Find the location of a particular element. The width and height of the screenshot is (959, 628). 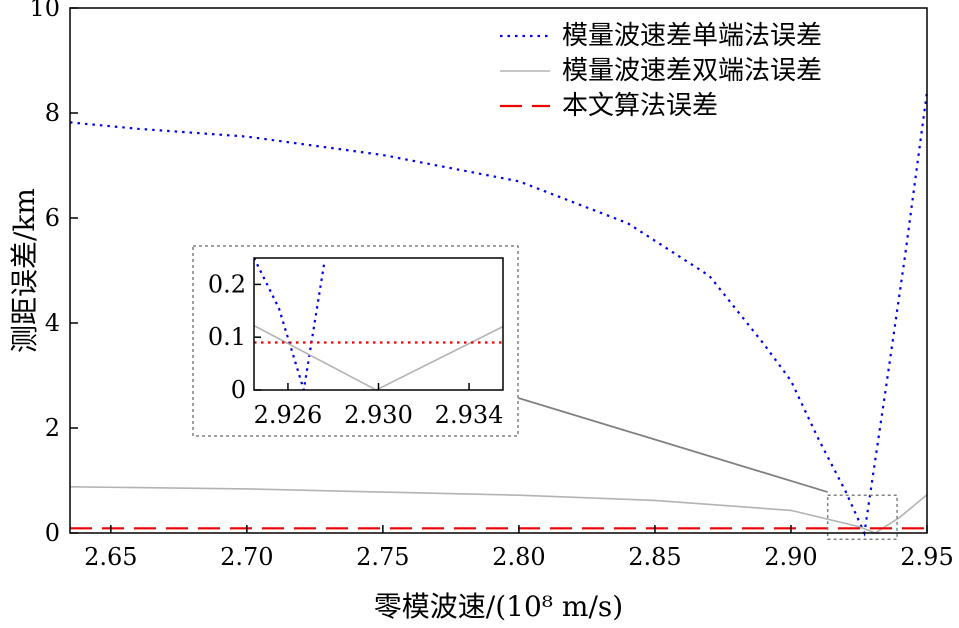

x-tick-label: 2.90 is located at coordinates (790, 557).